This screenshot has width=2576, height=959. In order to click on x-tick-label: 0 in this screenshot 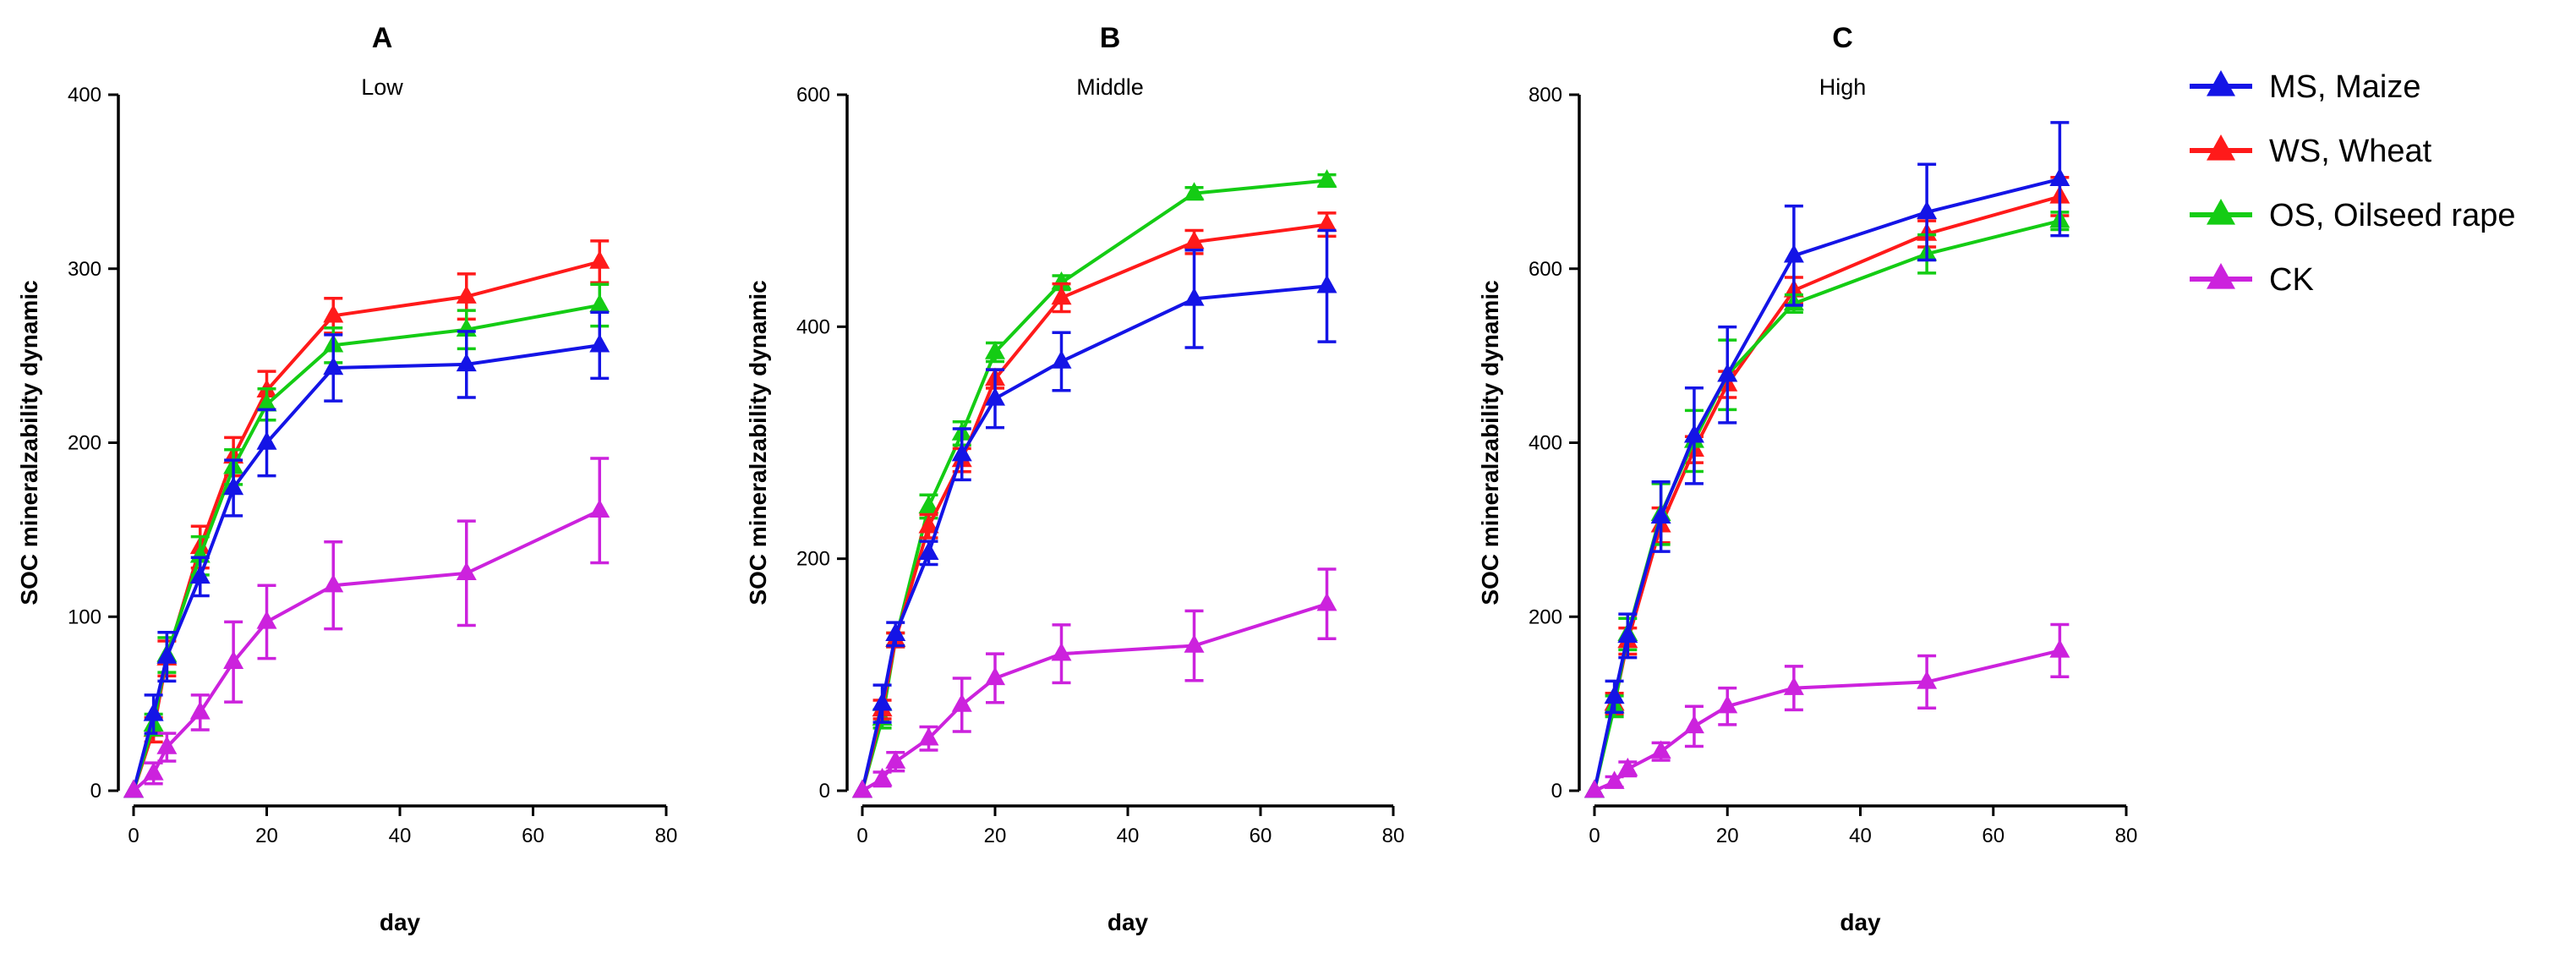, I will do `click(133, 836)`.